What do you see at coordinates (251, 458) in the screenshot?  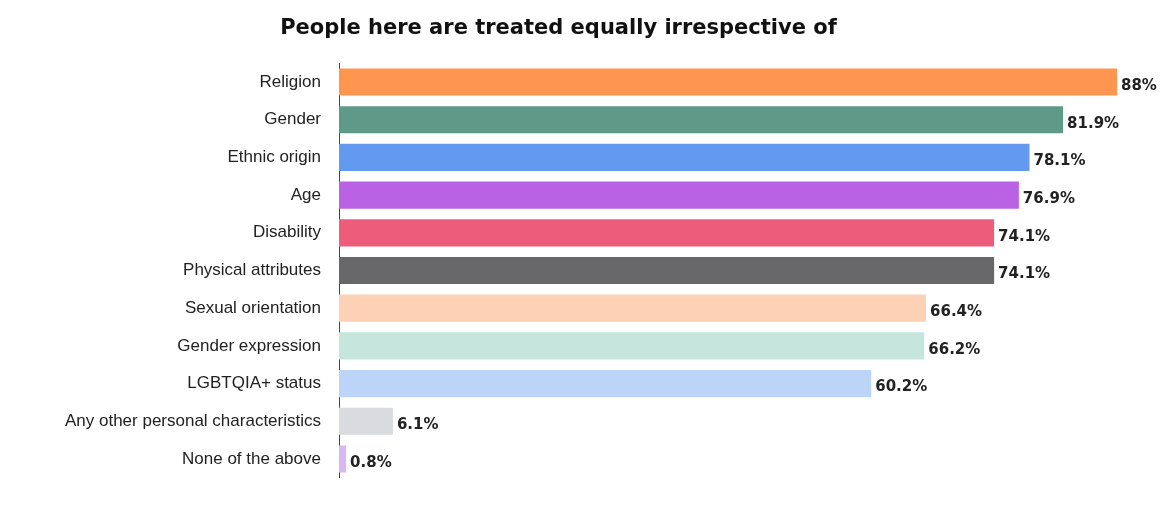 I see `y-tick-label: None of the above` at bounding box center [251, 458].